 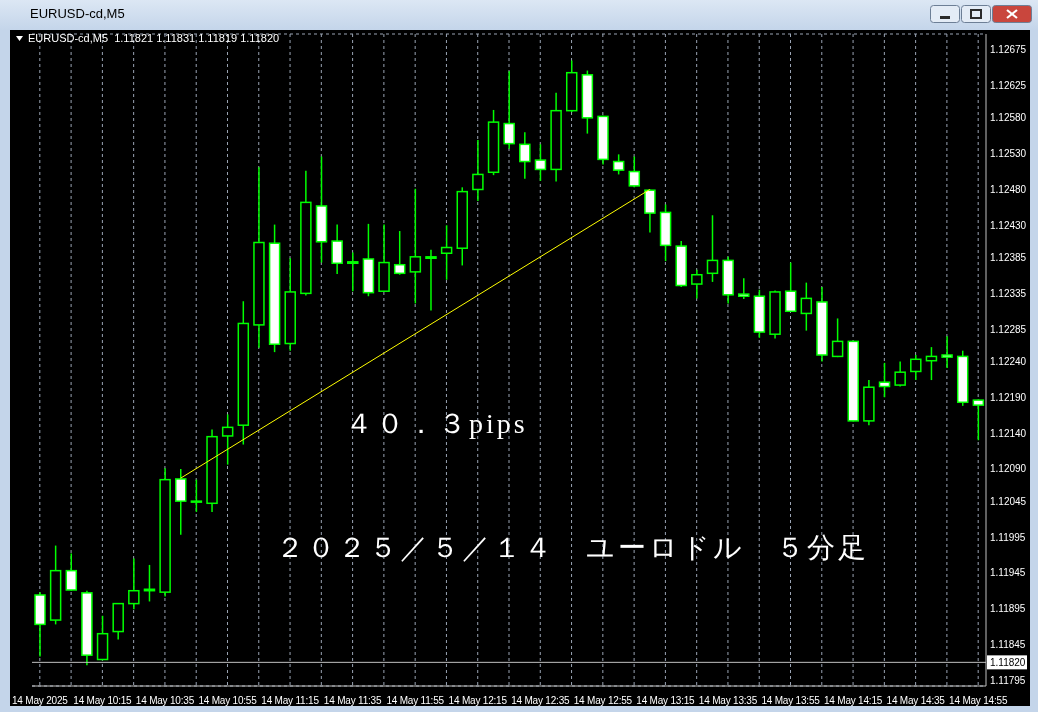 What do you see at coordinates (1008, 680) in the screenshot?
I see `y-tick-label: 1.11795` at bounding box center [1008, 680].